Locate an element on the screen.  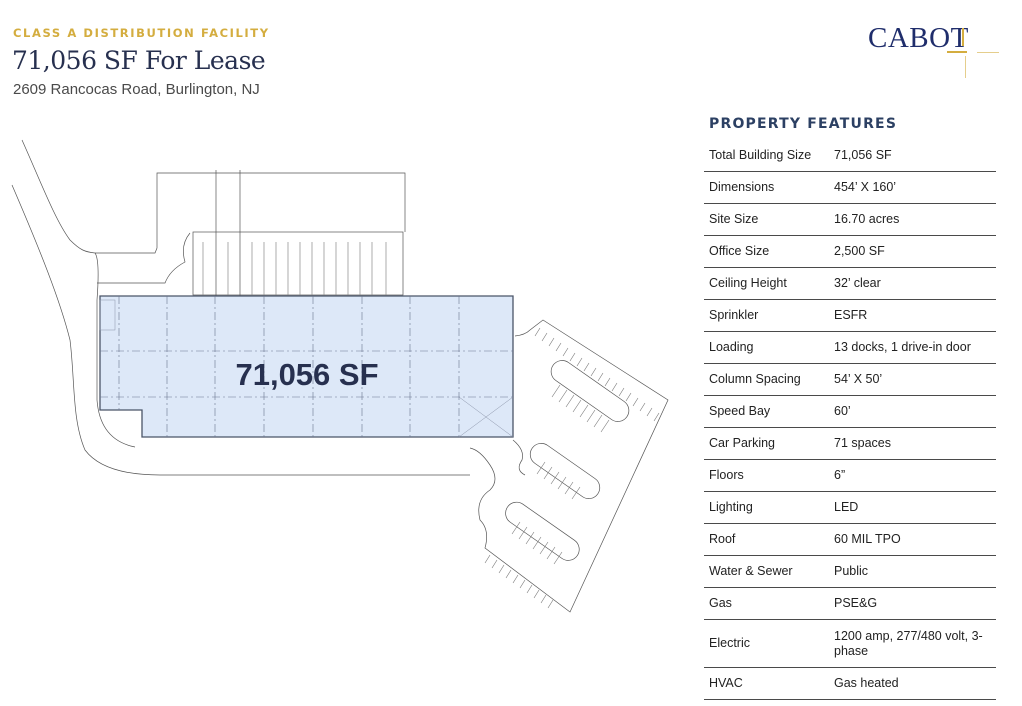
logo-text: CABOT is located at coordinates (918, 38).